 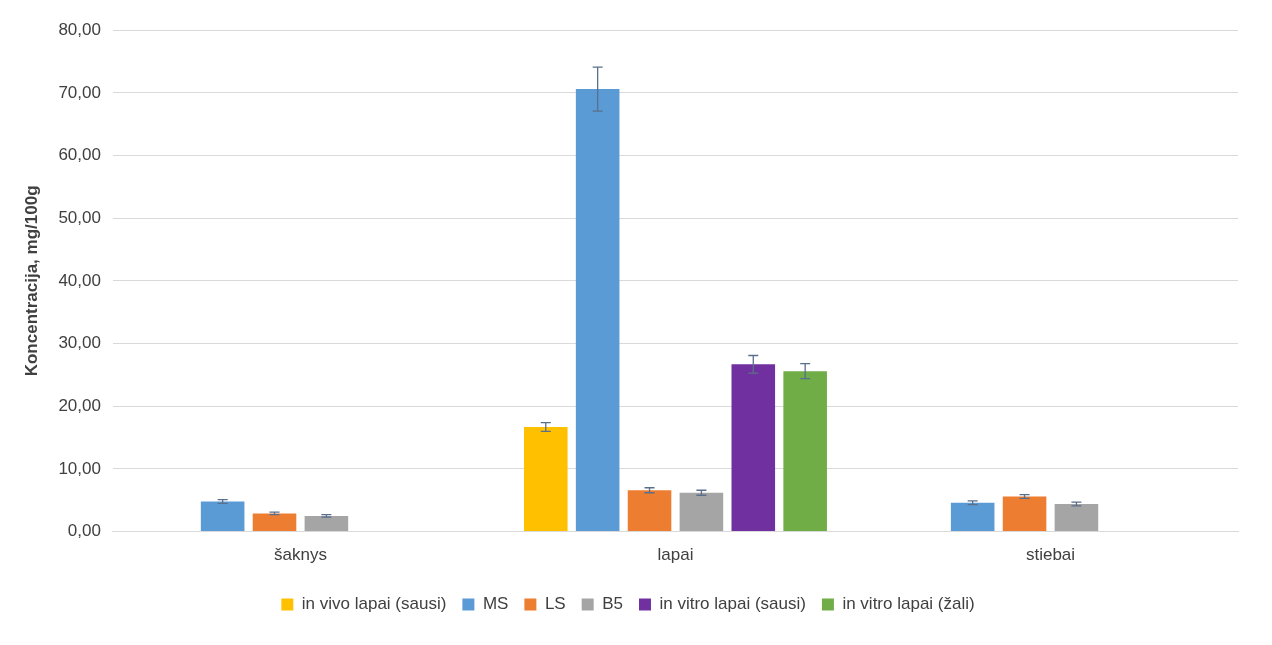 What do you see at coordinates (79, 92) in the screenshot?
I see `y-tick-label: 70,00` at bounding box center [79, 92].